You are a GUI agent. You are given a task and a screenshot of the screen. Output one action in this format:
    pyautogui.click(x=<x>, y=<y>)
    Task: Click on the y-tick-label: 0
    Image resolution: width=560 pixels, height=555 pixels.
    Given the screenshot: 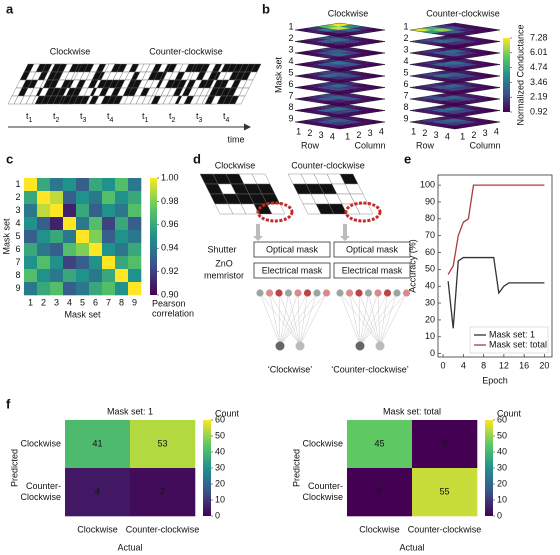 What is the action you would take?
    pyautogui.click(x=432, y=353)
    